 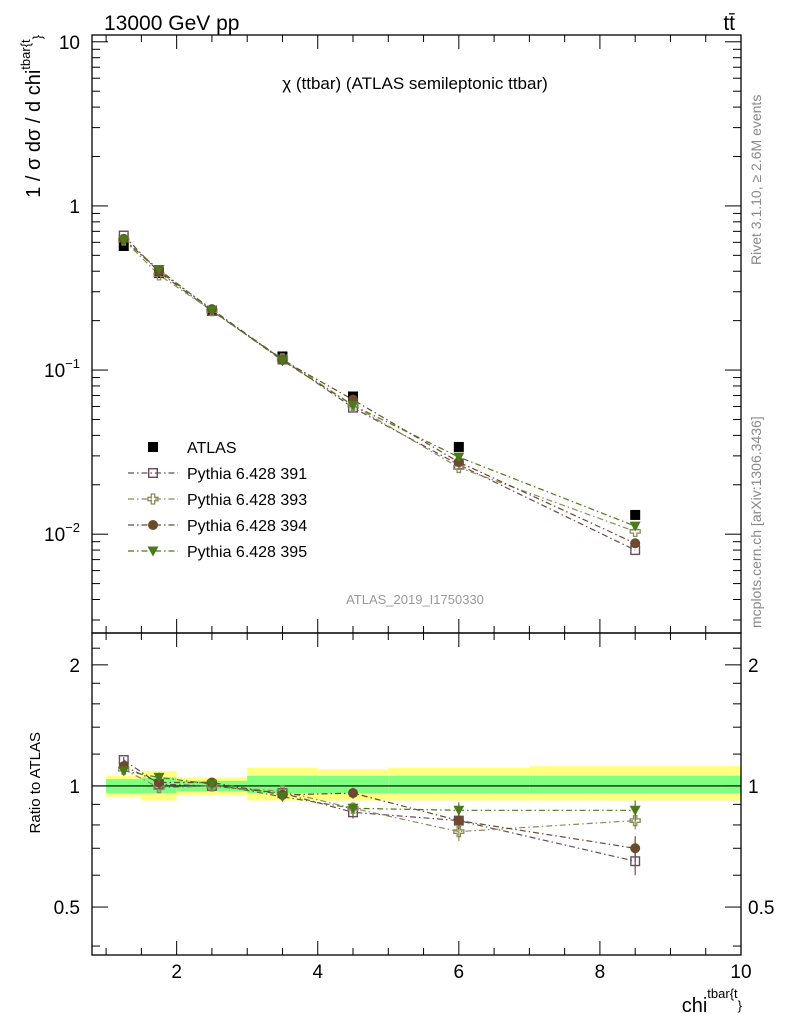 What do you see at coordinates (247, 526) in the screenshot?
I see `legend-label: Pythia 6.428 394` at bounding box center [247, 526].